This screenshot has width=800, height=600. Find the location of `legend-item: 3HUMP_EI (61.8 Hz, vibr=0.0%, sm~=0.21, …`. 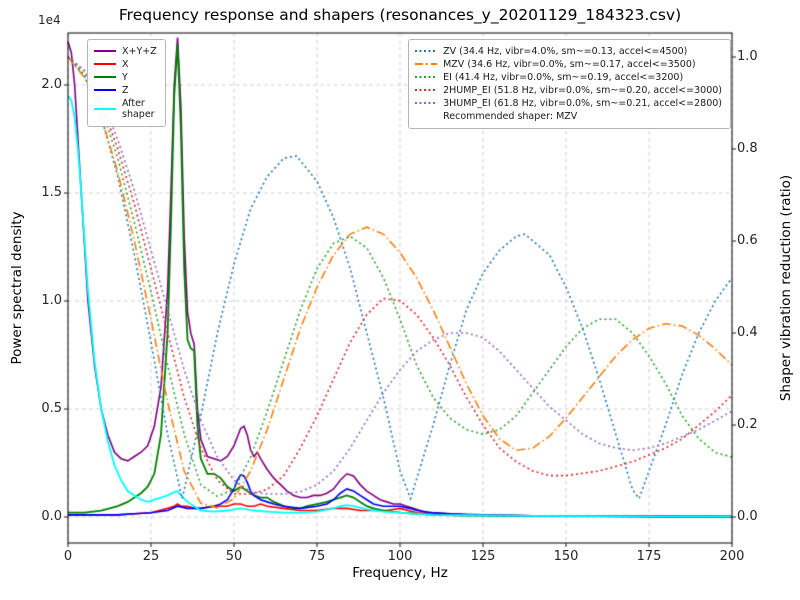

legend-item: 3HUMP_EI (61.8 Hz, vibr=0.0%, sm~=0.21, … is located at coordinates (568, 104).